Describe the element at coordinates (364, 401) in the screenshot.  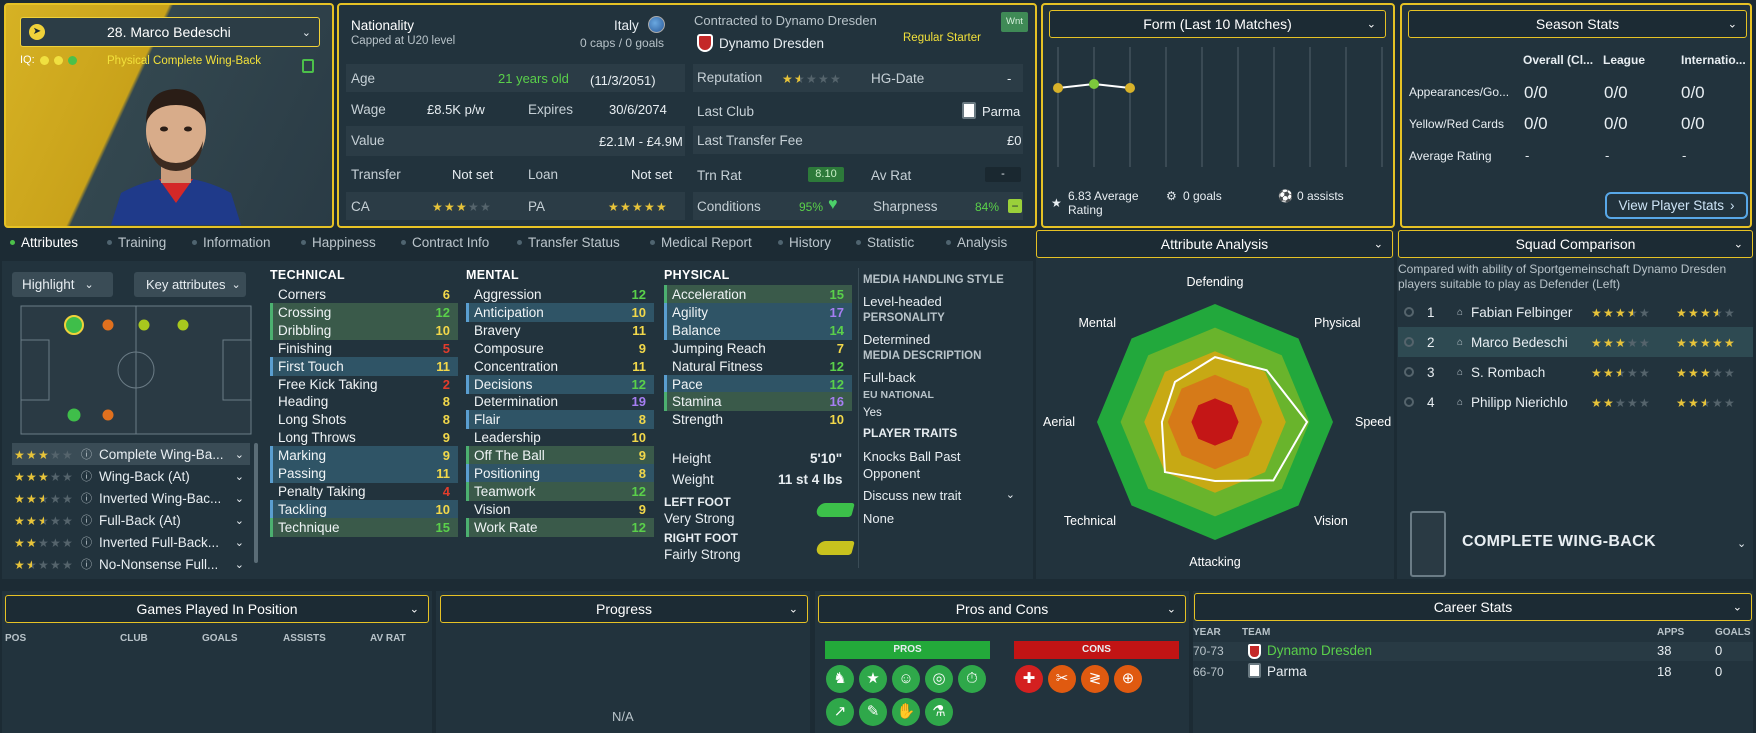
I see `attribute-row: Heading 8` at that location.